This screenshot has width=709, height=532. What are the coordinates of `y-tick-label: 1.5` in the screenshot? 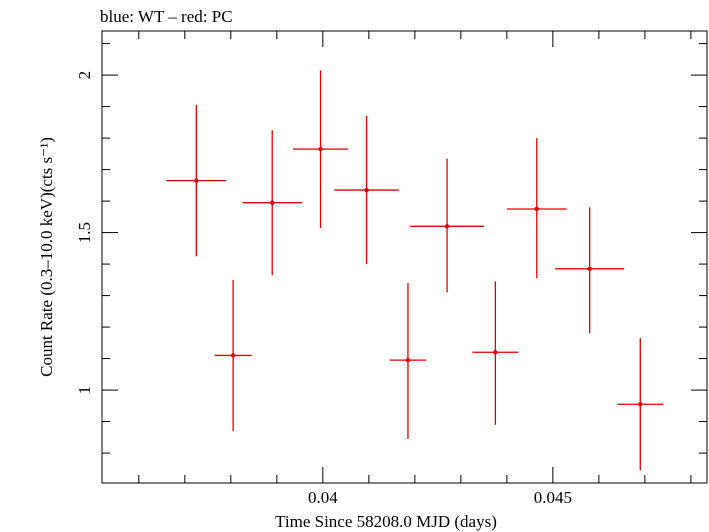 It's located at (84, 232).